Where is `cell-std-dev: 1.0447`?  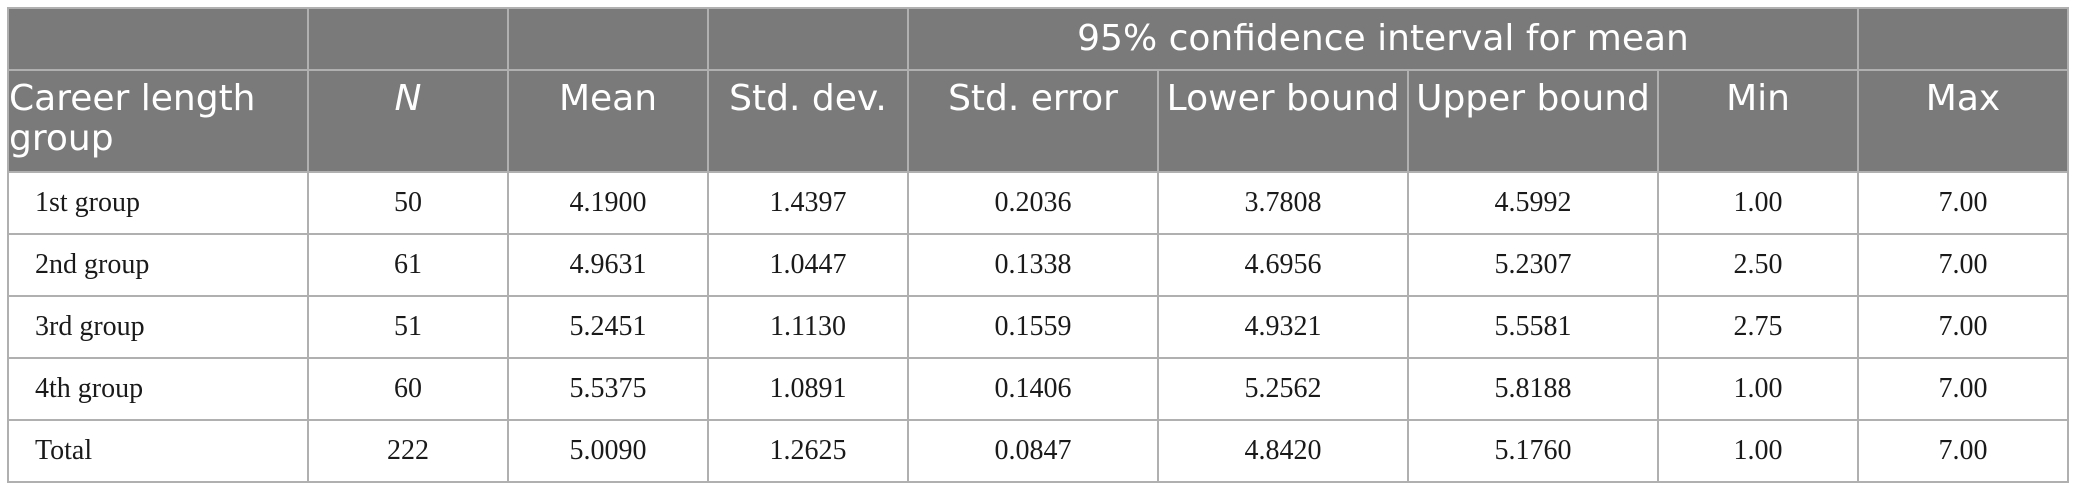 cell-std-dev: 1.0447 is located at coordinates (808, 265).